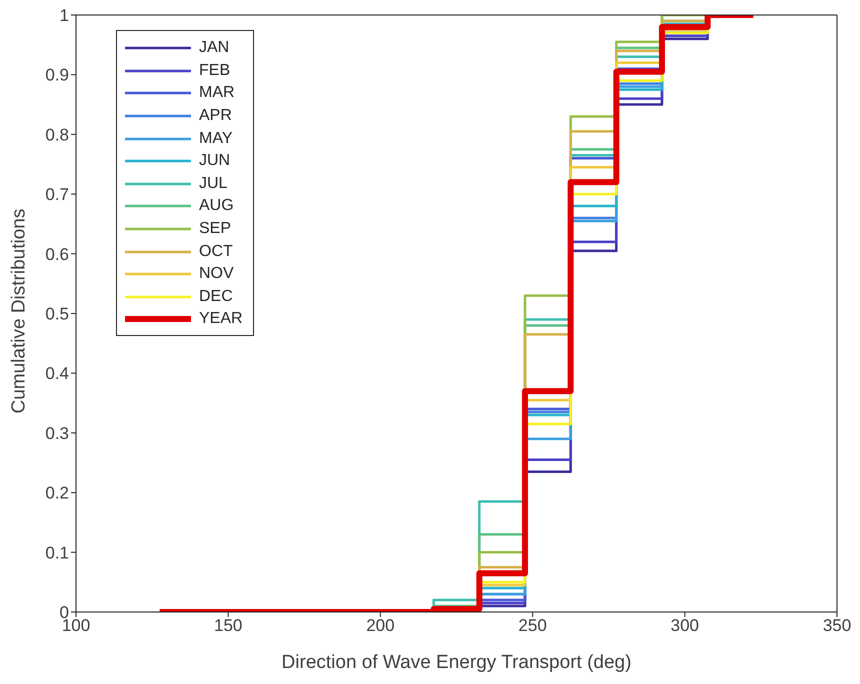 This screenshot has height=684, width=860. Describe the element at coordinates (684, 626) in the screenshot. I see `x-tick-label: 300` at that location.